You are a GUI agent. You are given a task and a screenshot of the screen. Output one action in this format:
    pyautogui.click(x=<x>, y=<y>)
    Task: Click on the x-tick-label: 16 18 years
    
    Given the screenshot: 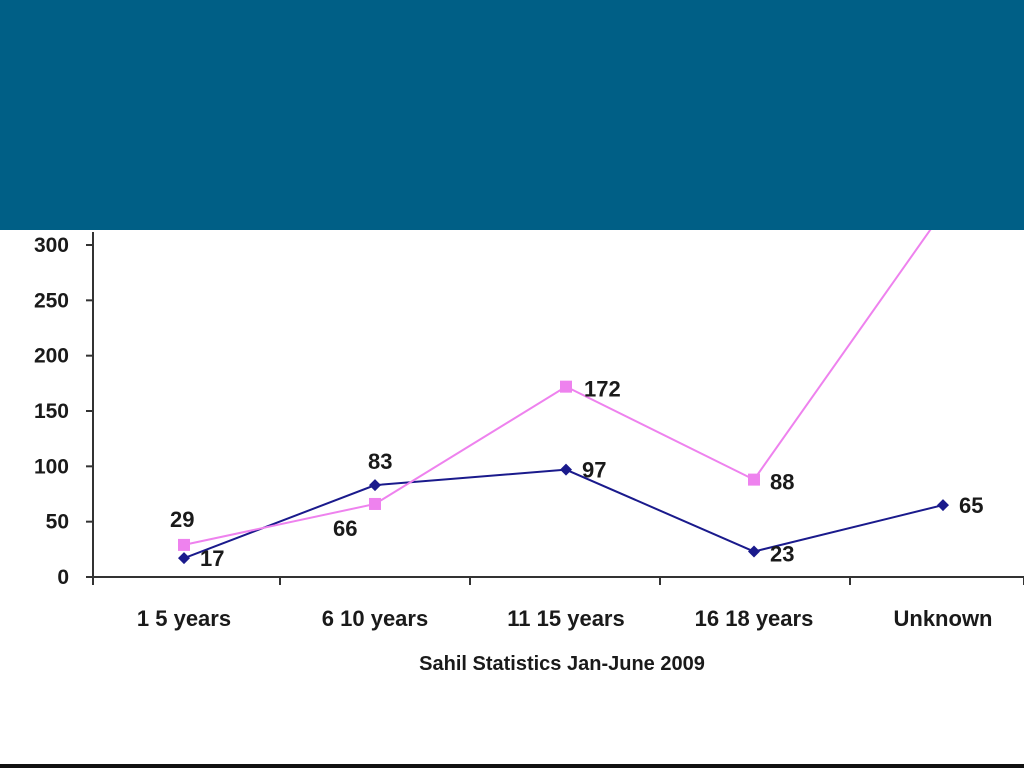 What is the action you would take?
    pyautogui.click(x=754, y=618)
    